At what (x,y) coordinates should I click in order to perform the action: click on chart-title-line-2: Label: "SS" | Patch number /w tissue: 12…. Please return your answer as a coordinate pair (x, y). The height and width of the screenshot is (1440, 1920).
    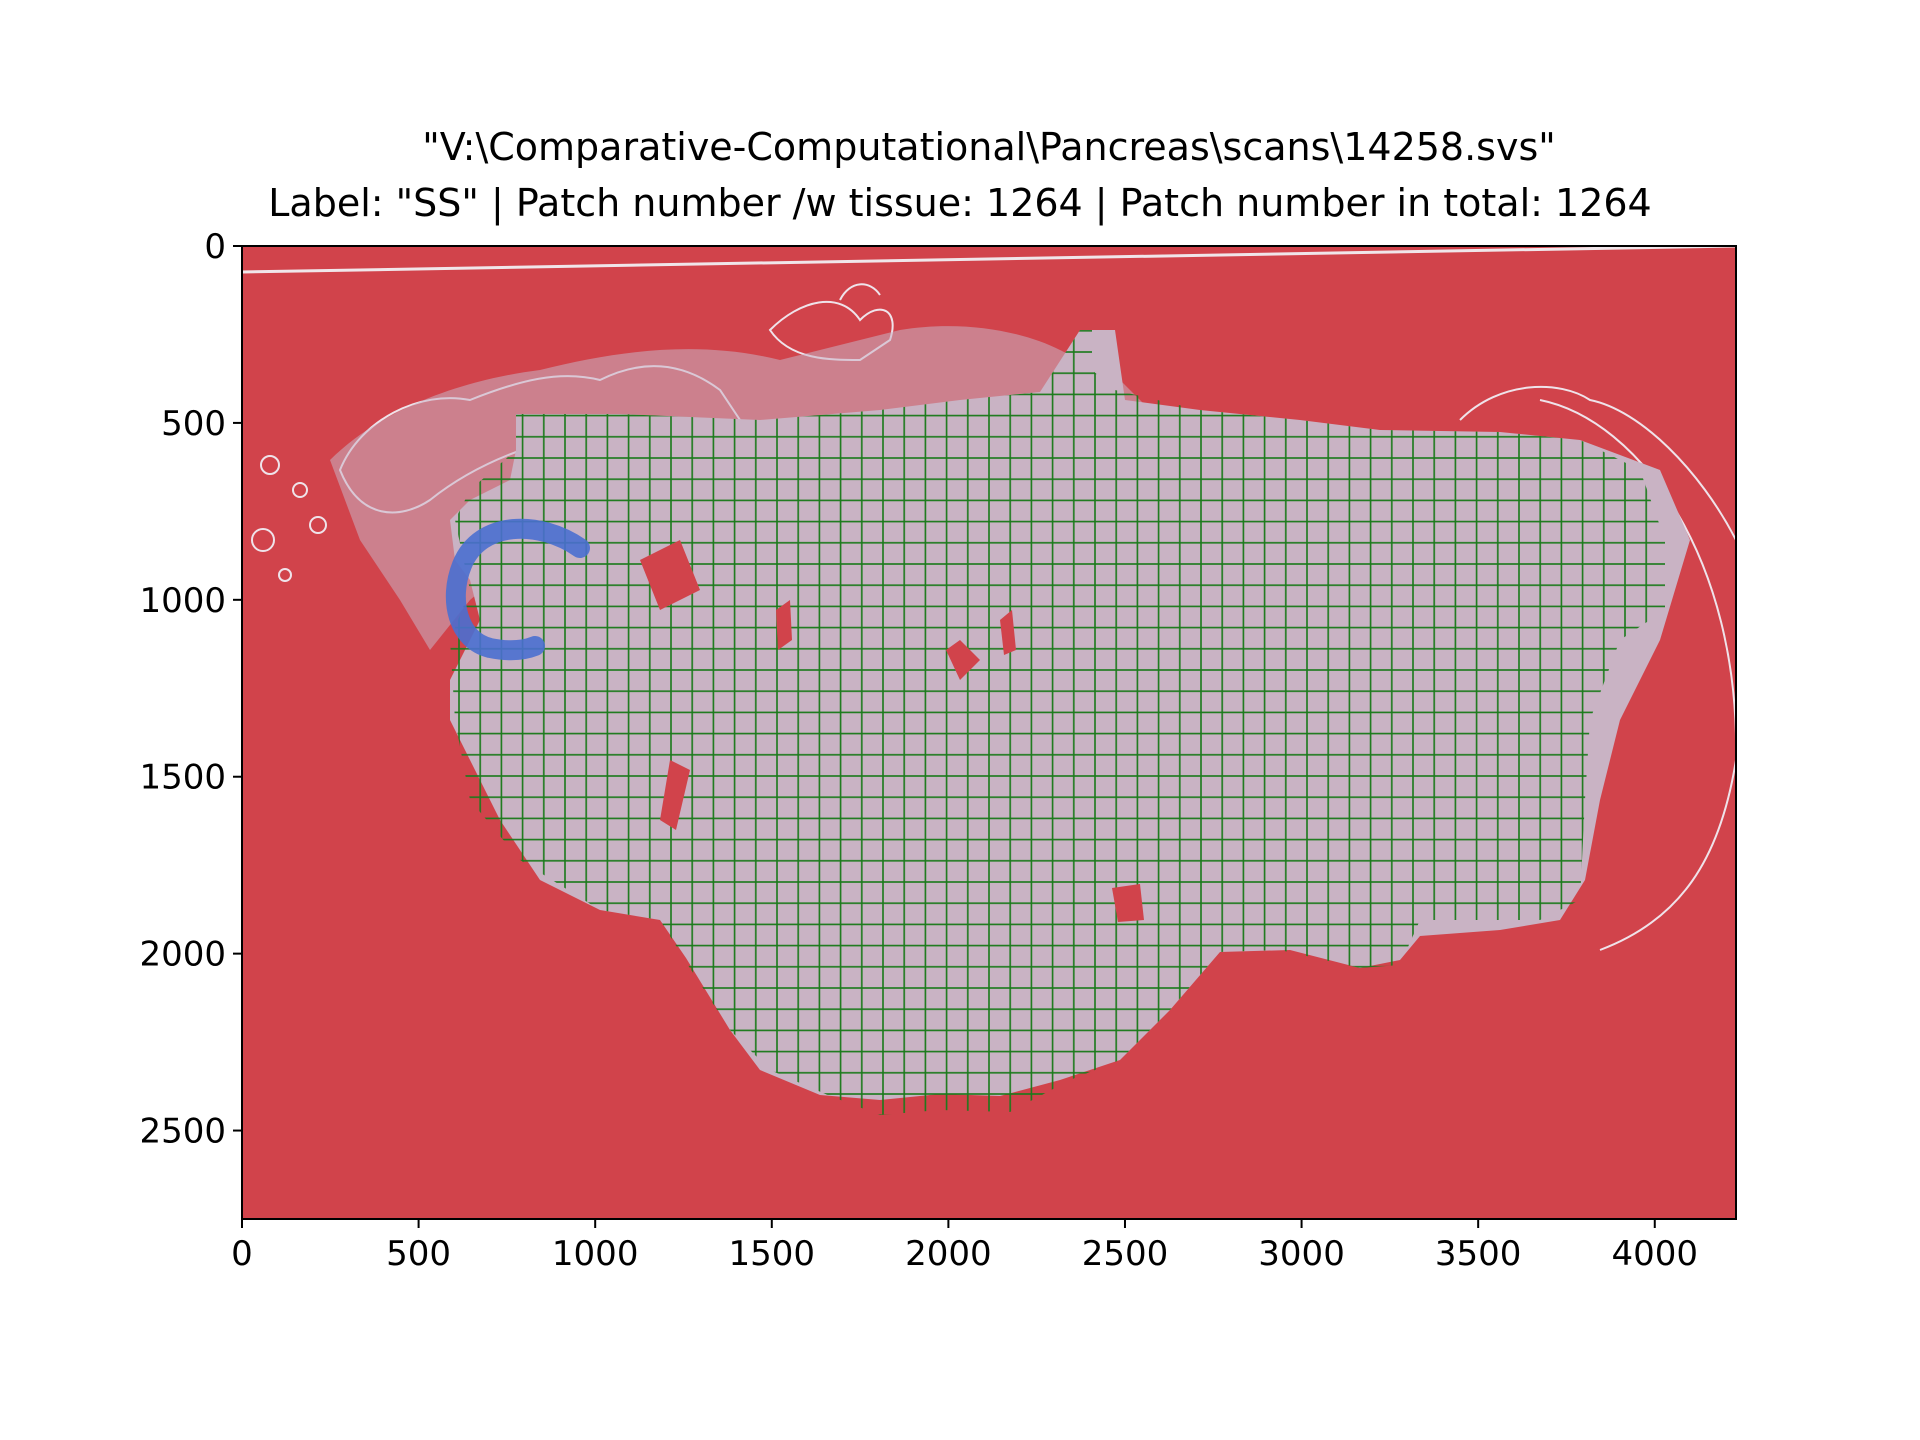
    Looking at the image, I should click on (959, 203).